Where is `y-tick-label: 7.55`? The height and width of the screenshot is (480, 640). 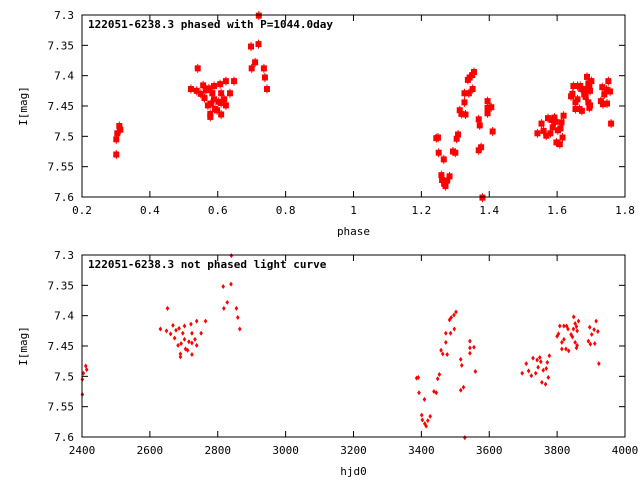 y-tick-label: 7.55 is located at coordinates (61, 167).